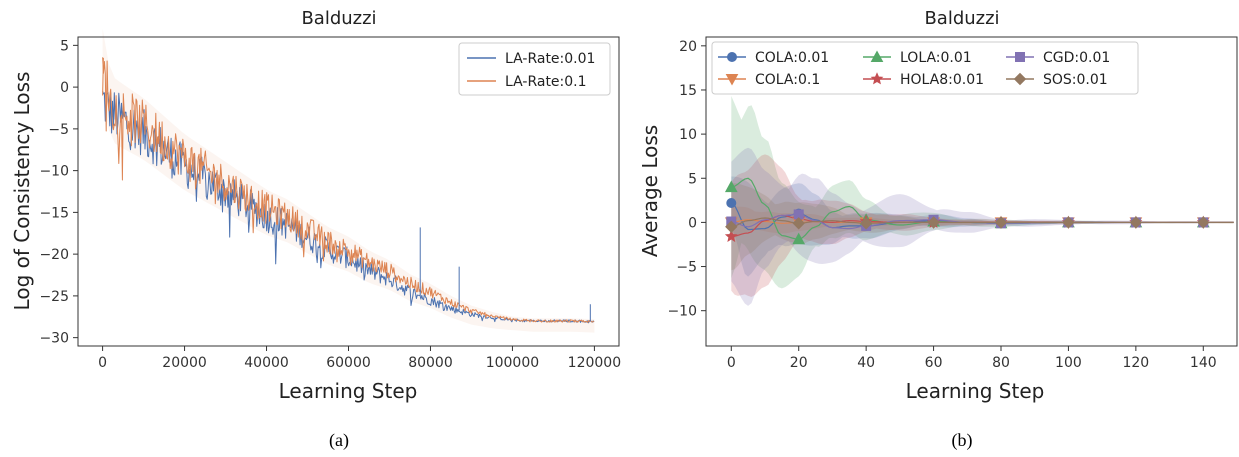 This screenshot has width=1239, height=457. What do you see at coordinates (866, 363) in the screenshot?
I see `x-tick-label: 40` at bounding box center [866, 363].